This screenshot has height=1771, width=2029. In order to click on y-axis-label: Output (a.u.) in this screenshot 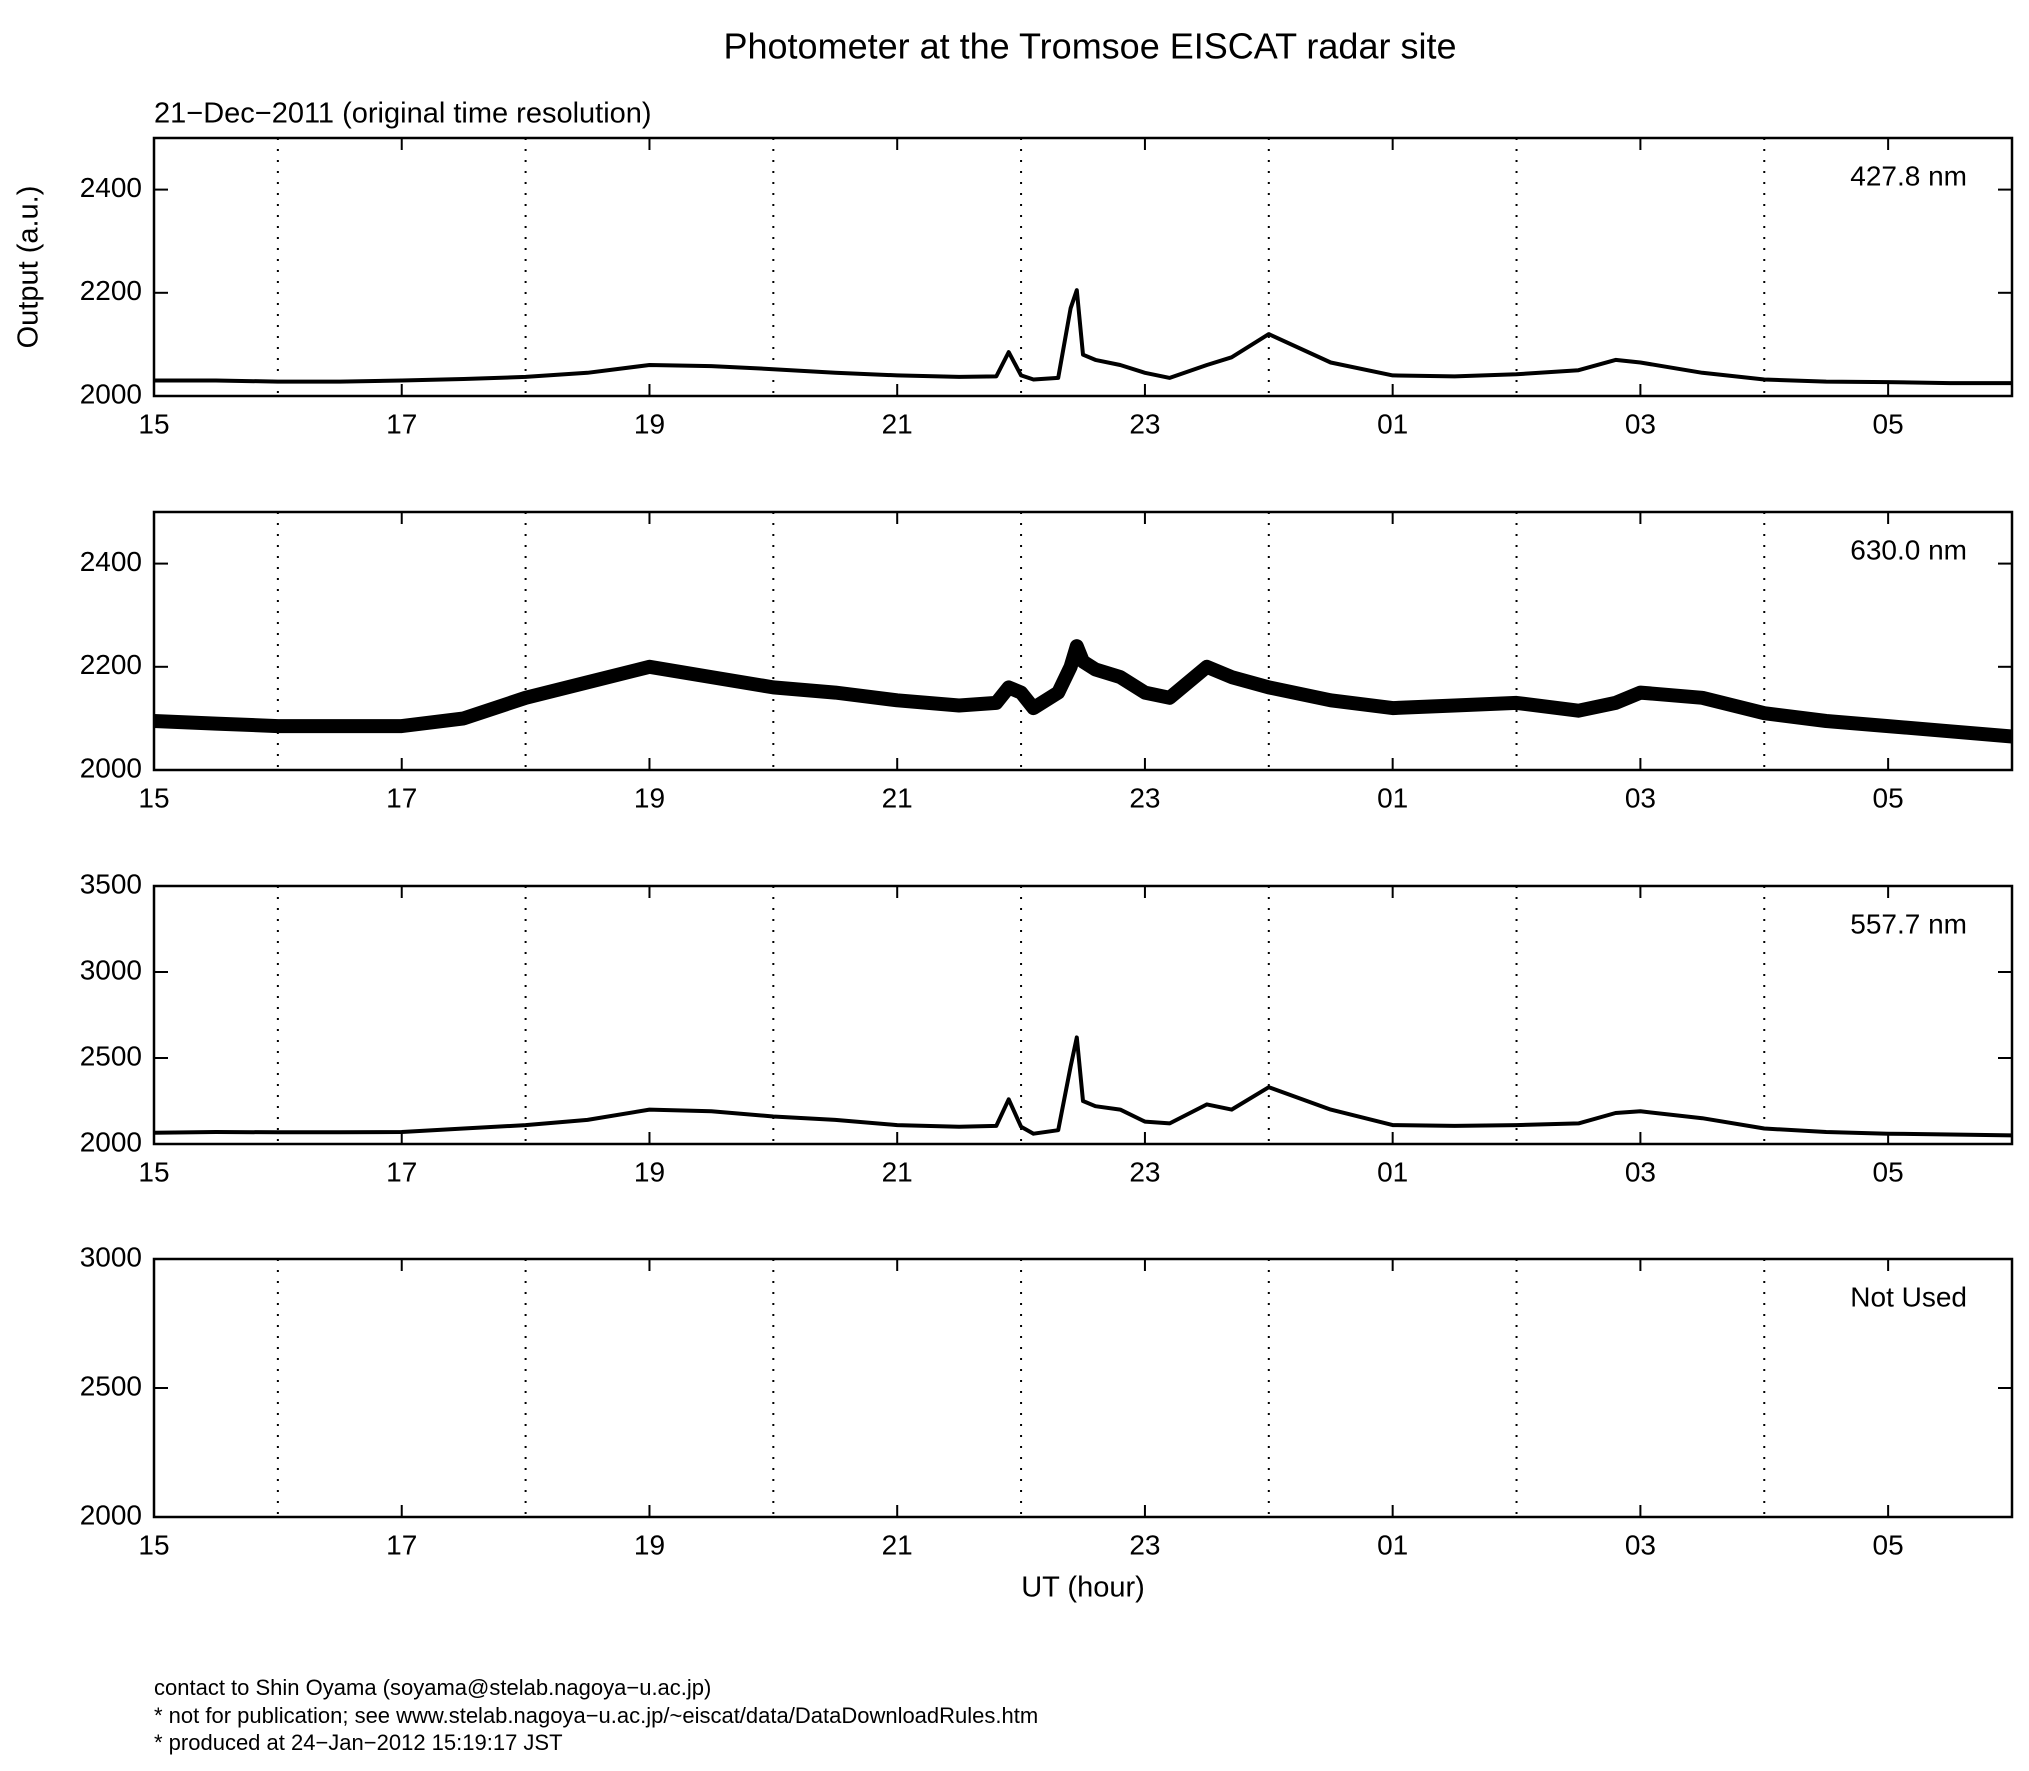, I will do `click(29, 267)`.